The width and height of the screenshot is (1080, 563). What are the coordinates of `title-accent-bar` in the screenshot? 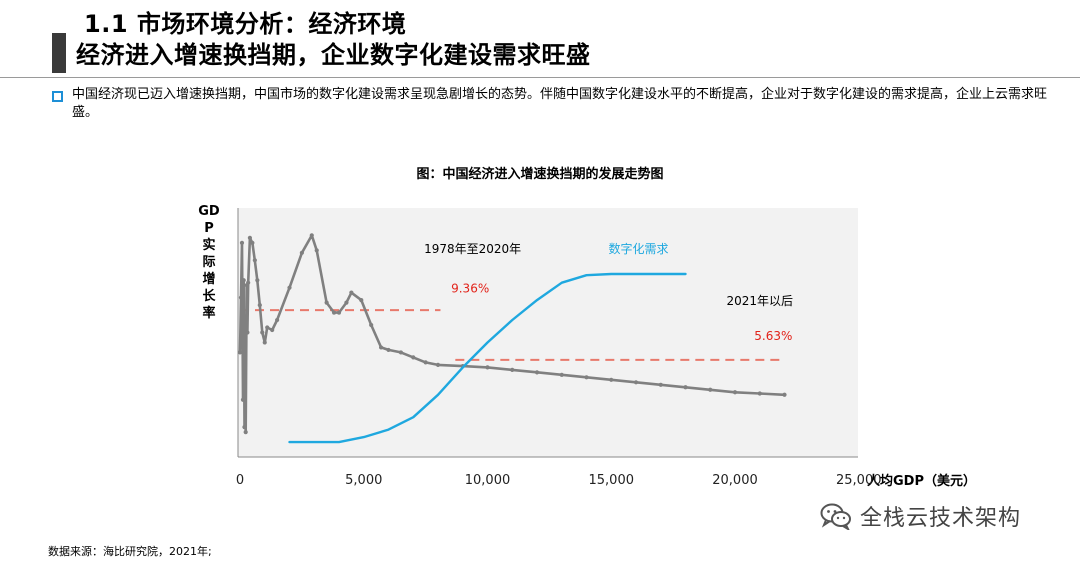 It's located at (59, 53).